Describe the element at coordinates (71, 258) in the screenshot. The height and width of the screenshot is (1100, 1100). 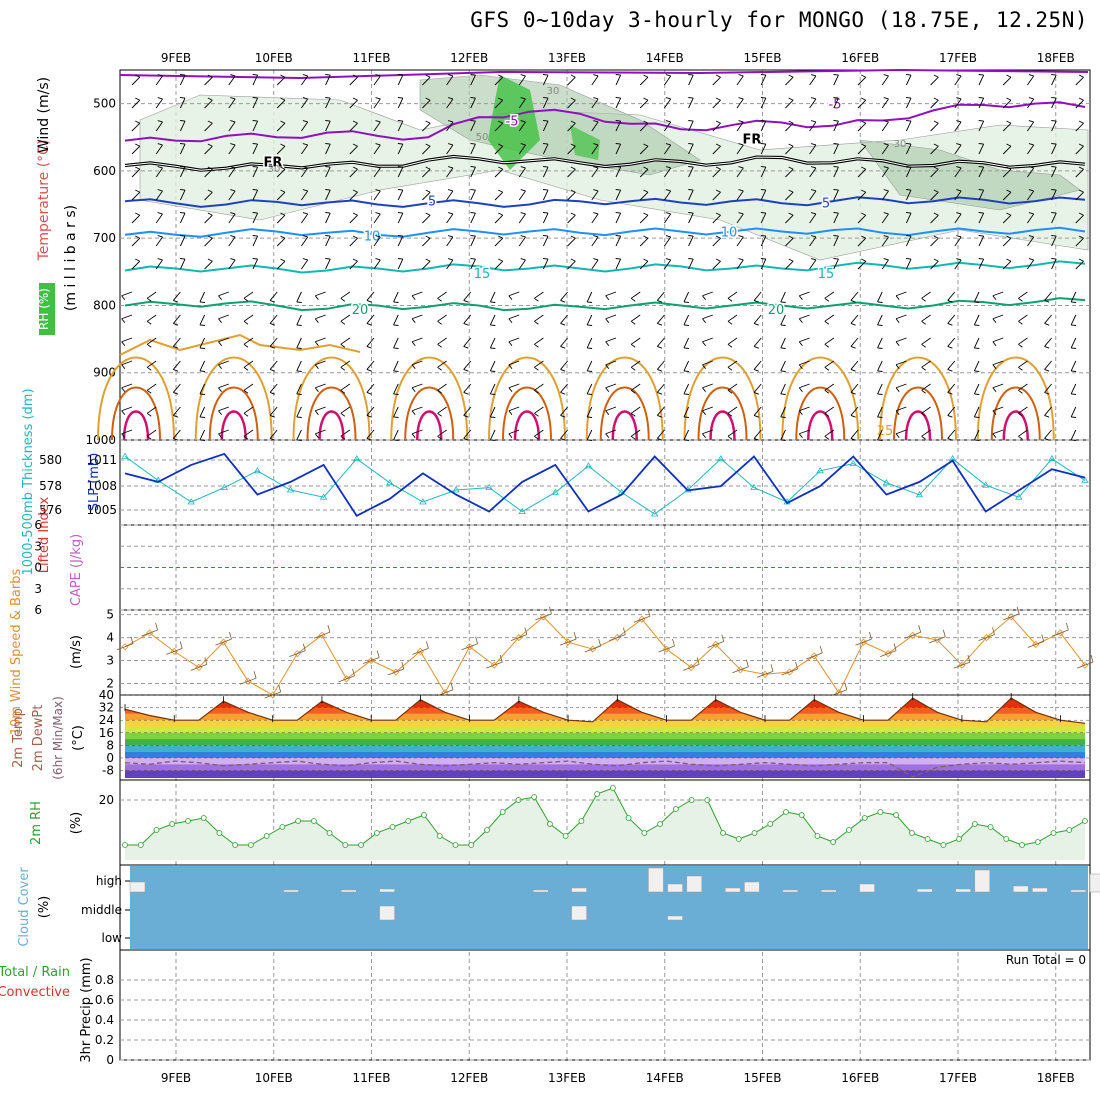
I see `millibars-label: (m i l l i b a r s)` at that location.